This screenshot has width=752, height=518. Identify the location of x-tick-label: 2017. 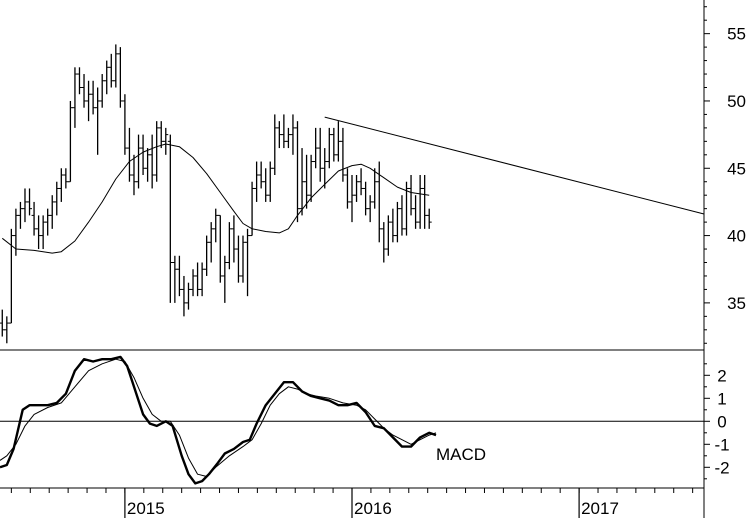
(600, 508).